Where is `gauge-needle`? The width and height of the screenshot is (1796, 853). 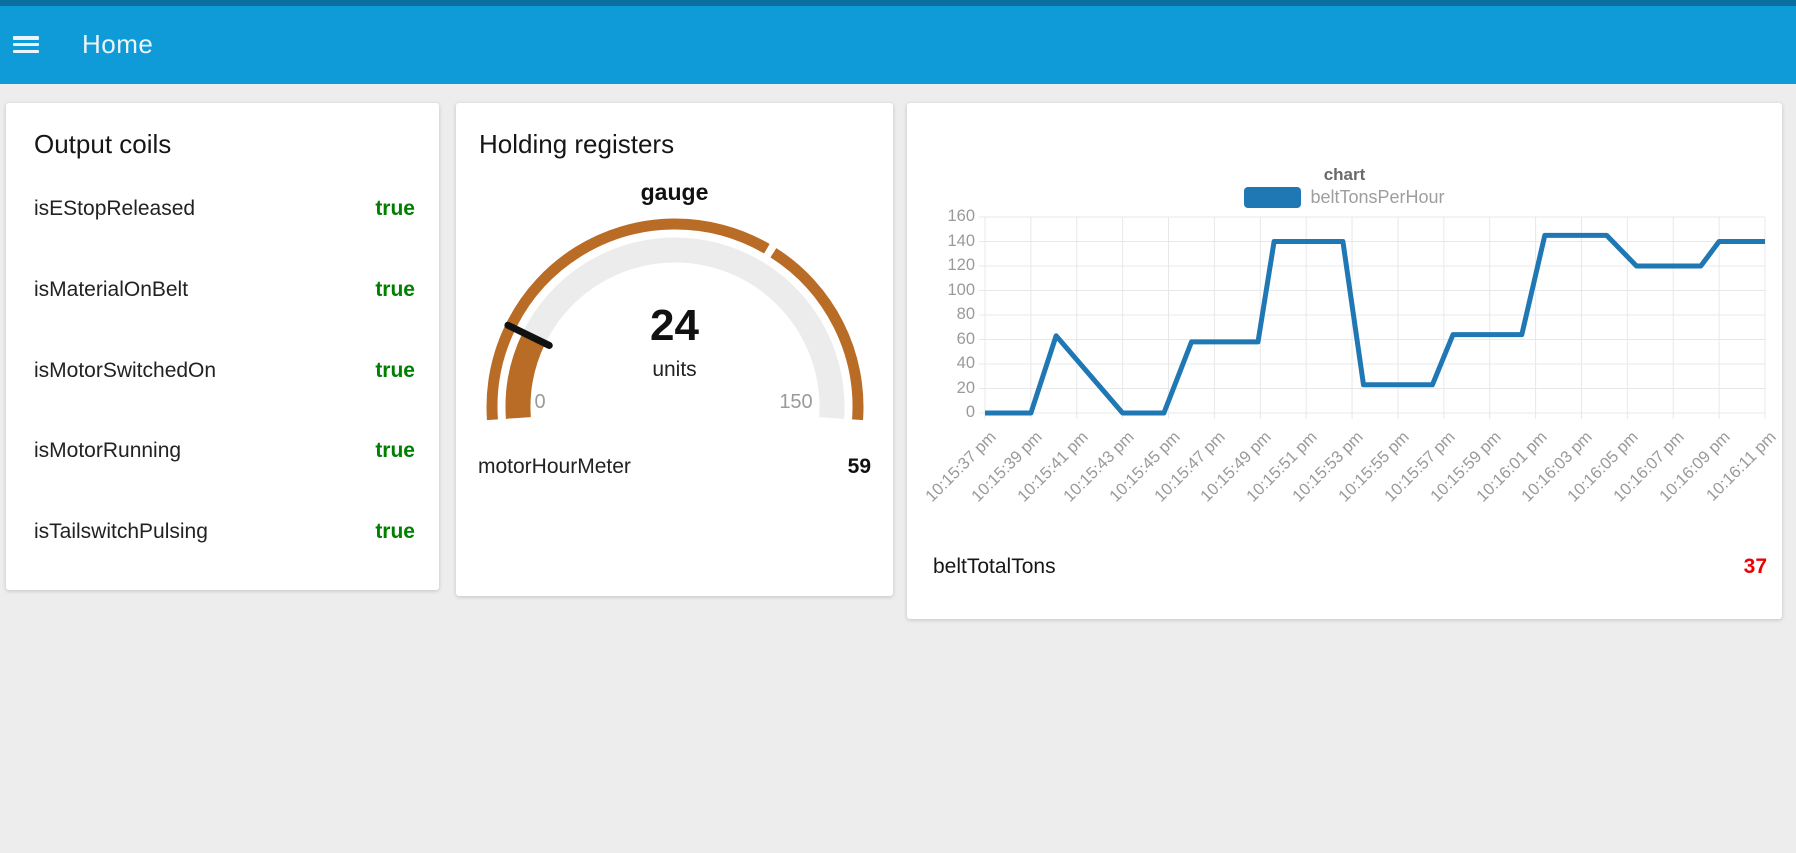
gauge-needle is located at coordinates (528, 335).